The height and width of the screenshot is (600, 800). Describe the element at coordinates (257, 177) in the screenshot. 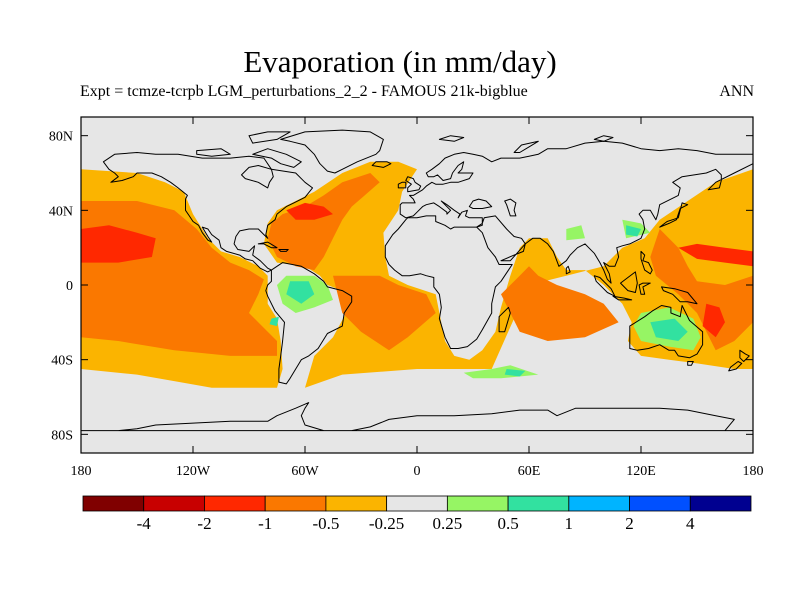

I see `coastline-hudson-bay` at that location.